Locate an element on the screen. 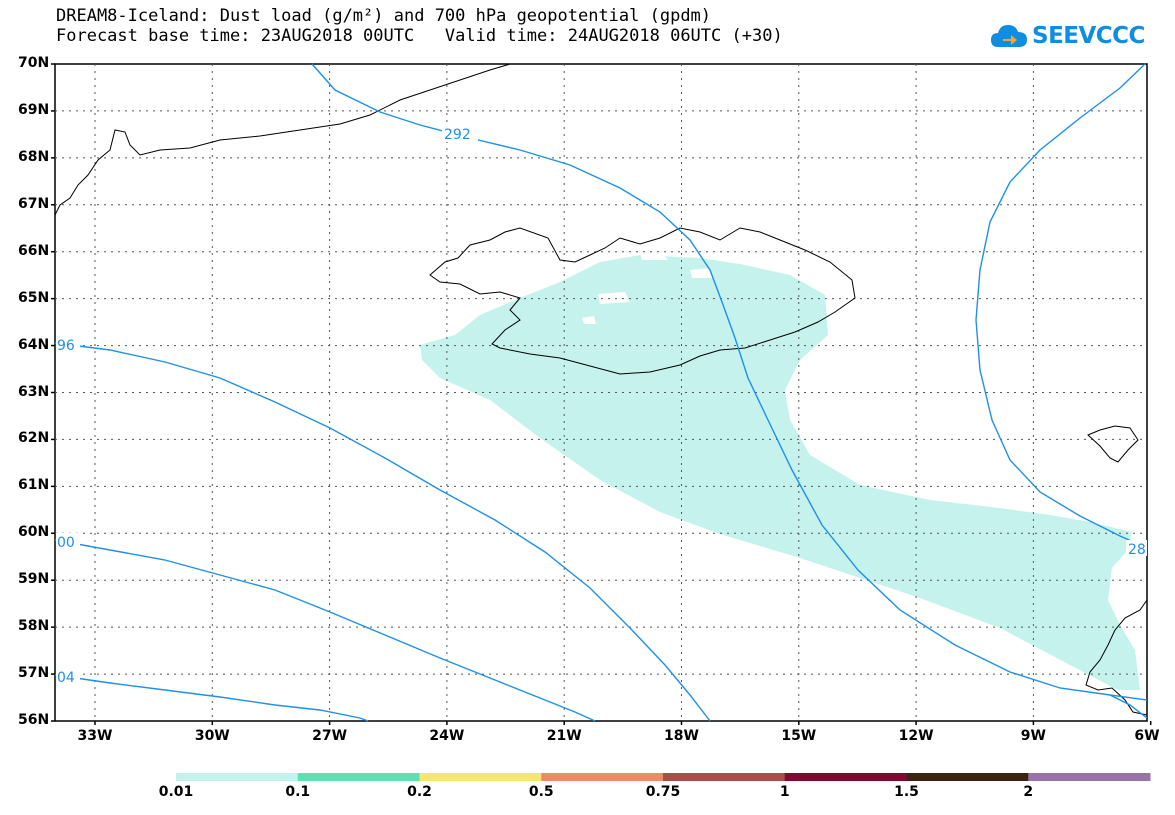 The width and height of the screenshot is (1175, 815). lon-label: 30W is located at coordinates (212, 736).